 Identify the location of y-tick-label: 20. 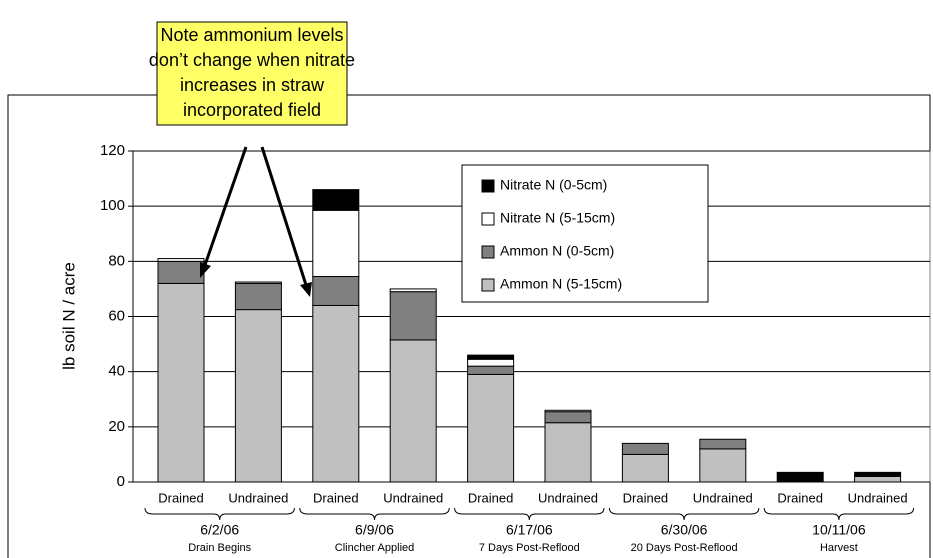
(116, 426).